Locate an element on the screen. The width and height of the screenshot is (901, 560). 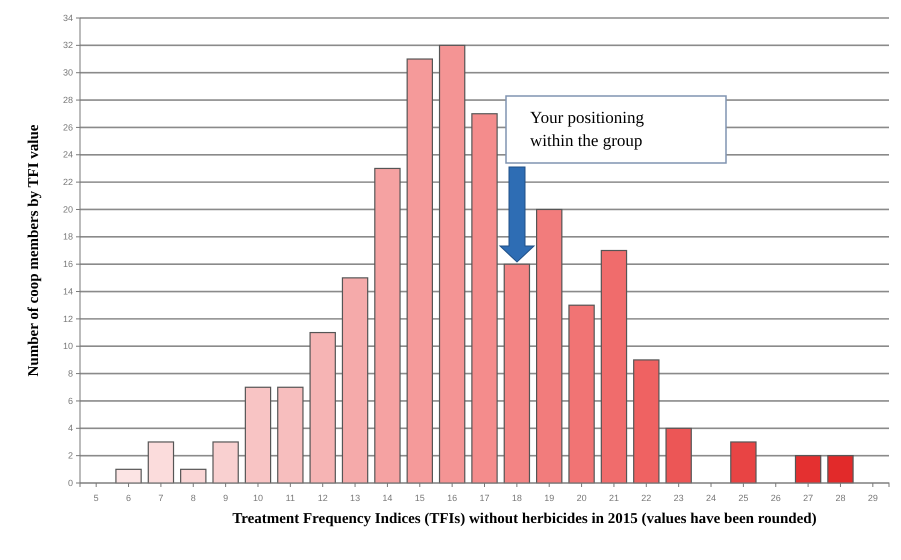
x-tick-label: 25 is located at coordinates (743, 497).